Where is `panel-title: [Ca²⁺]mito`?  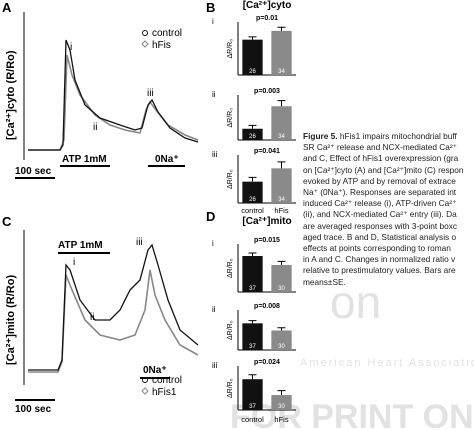 panel-title: [Ca²⁺]mito is located at coordinates (266, 221).